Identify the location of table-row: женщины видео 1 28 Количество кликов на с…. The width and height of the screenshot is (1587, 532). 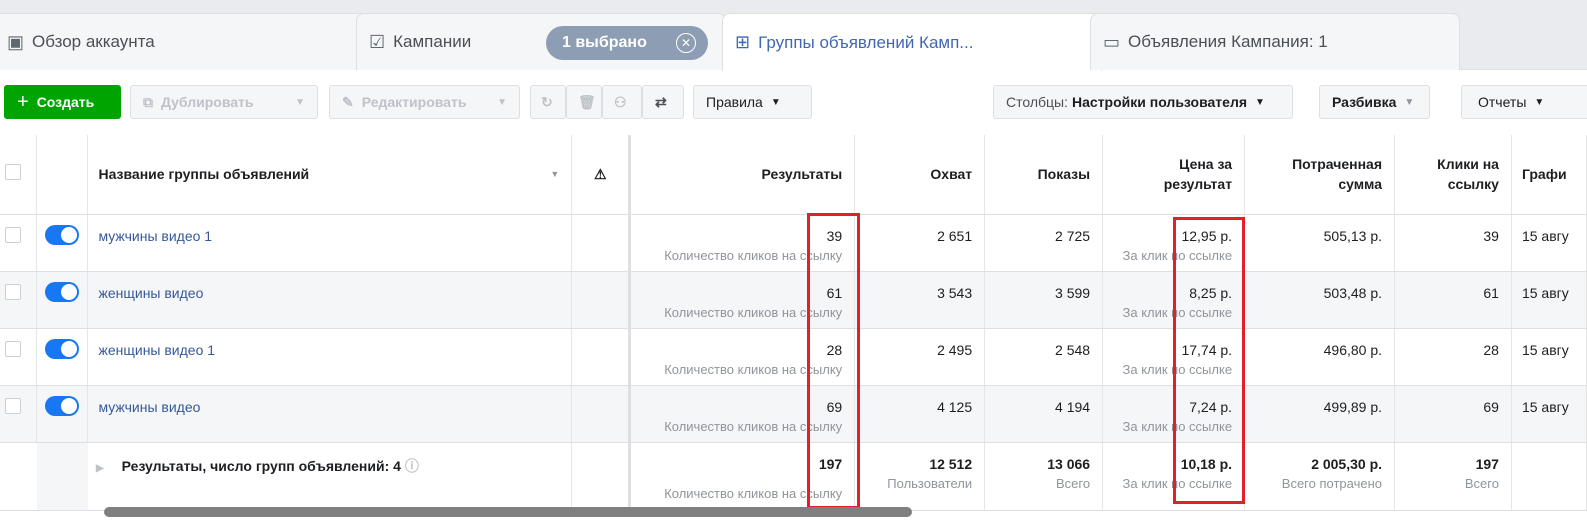
(793, 357).